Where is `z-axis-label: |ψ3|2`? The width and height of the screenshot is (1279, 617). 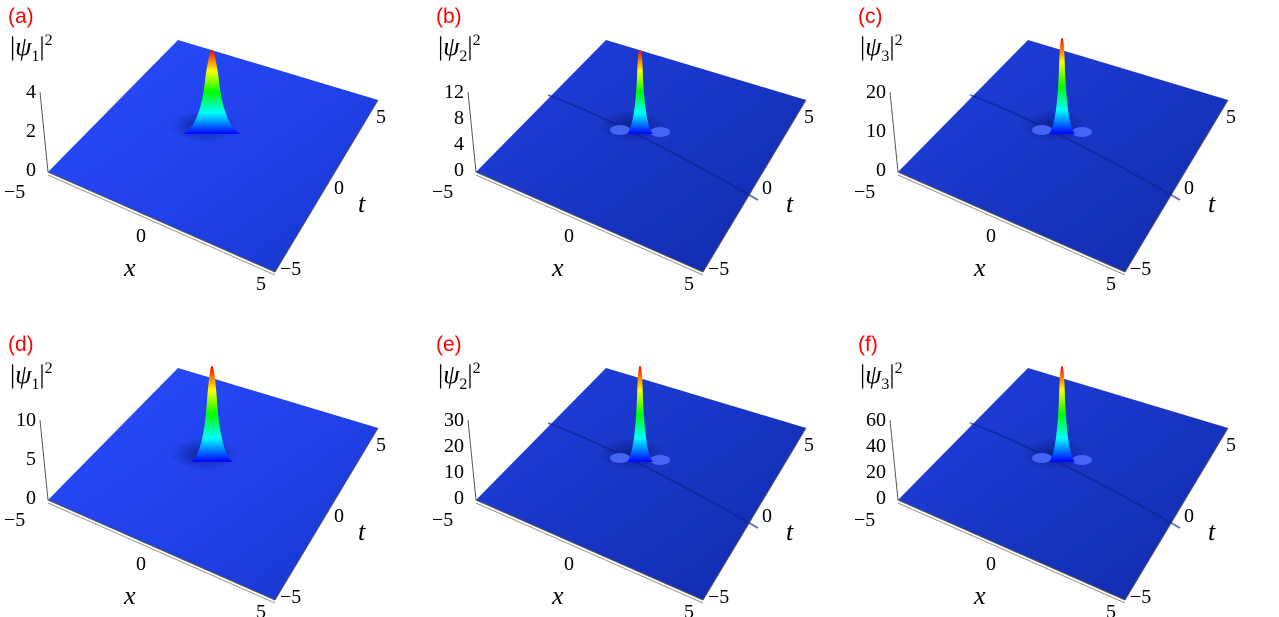
z-axis-label: |ψ3|2 is located at coordinates (881, 376).